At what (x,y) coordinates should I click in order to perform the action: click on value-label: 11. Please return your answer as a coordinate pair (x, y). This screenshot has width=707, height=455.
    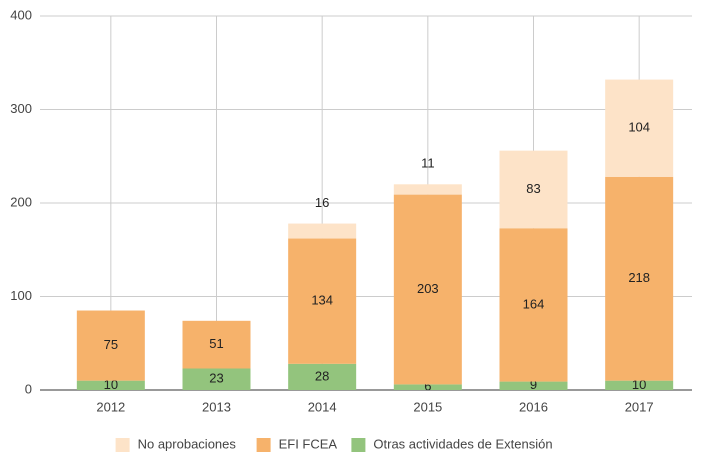
    Looking at the image, I should click on (428, 163).